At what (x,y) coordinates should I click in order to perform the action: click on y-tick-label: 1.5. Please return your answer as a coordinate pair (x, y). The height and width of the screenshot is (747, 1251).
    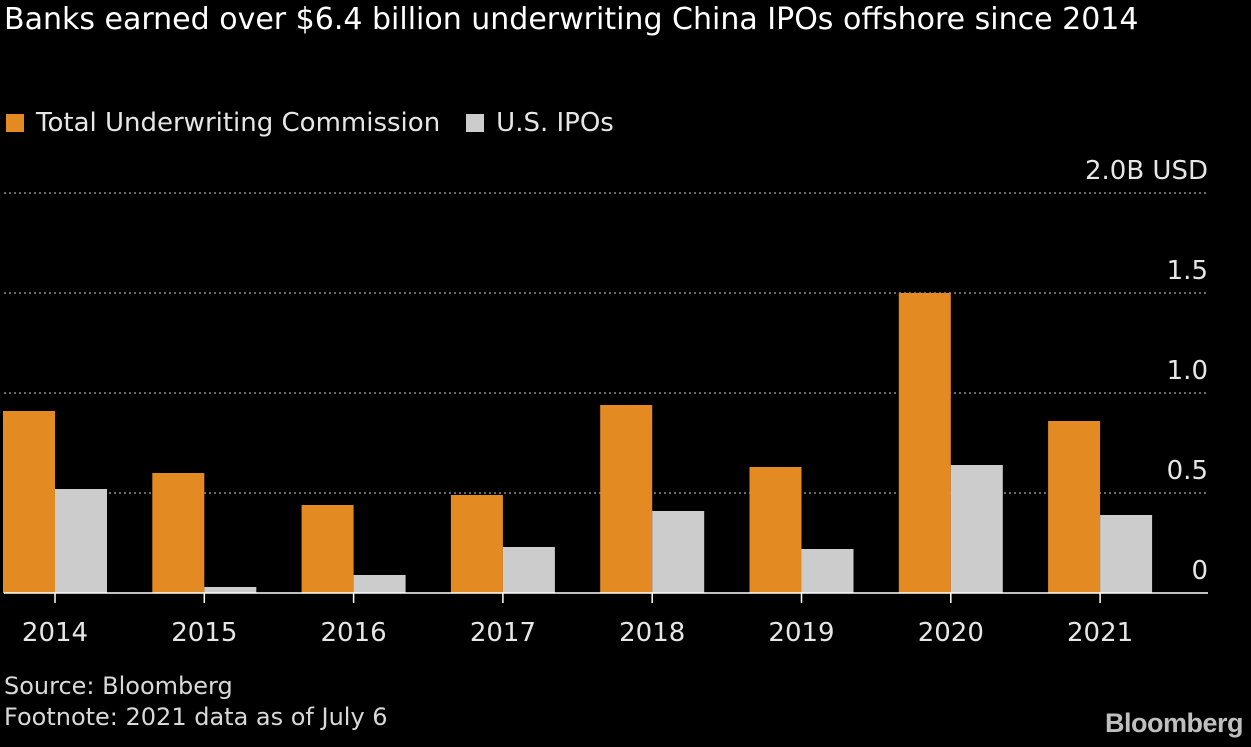
    Looking at the image, I should click on (1187, 271).